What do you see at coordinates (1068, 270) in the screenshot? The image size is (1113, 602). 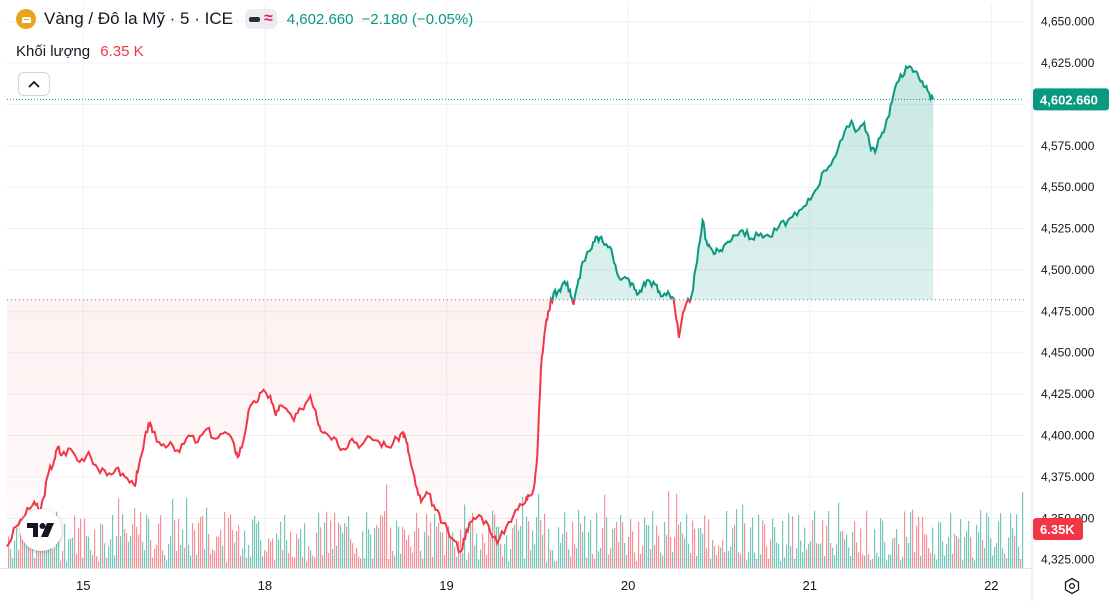 I see `y-tick-label: 4,500.000` at bounding box center [1068, 270].